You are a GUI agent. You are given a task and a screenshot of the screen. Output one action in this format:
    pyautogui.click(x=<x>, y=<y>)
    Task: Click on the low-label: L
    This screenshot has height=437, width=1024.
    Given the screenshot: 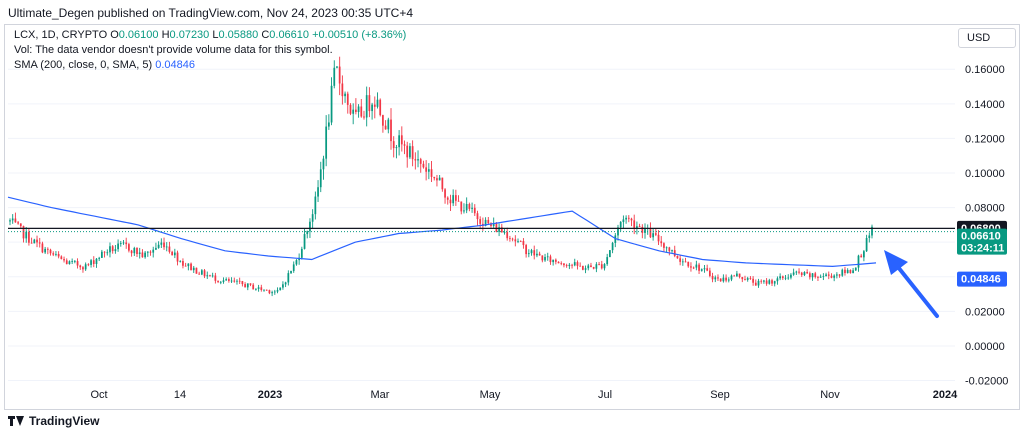 What is the action you would take?
    pyautogui.click(x=215, y=35)
    